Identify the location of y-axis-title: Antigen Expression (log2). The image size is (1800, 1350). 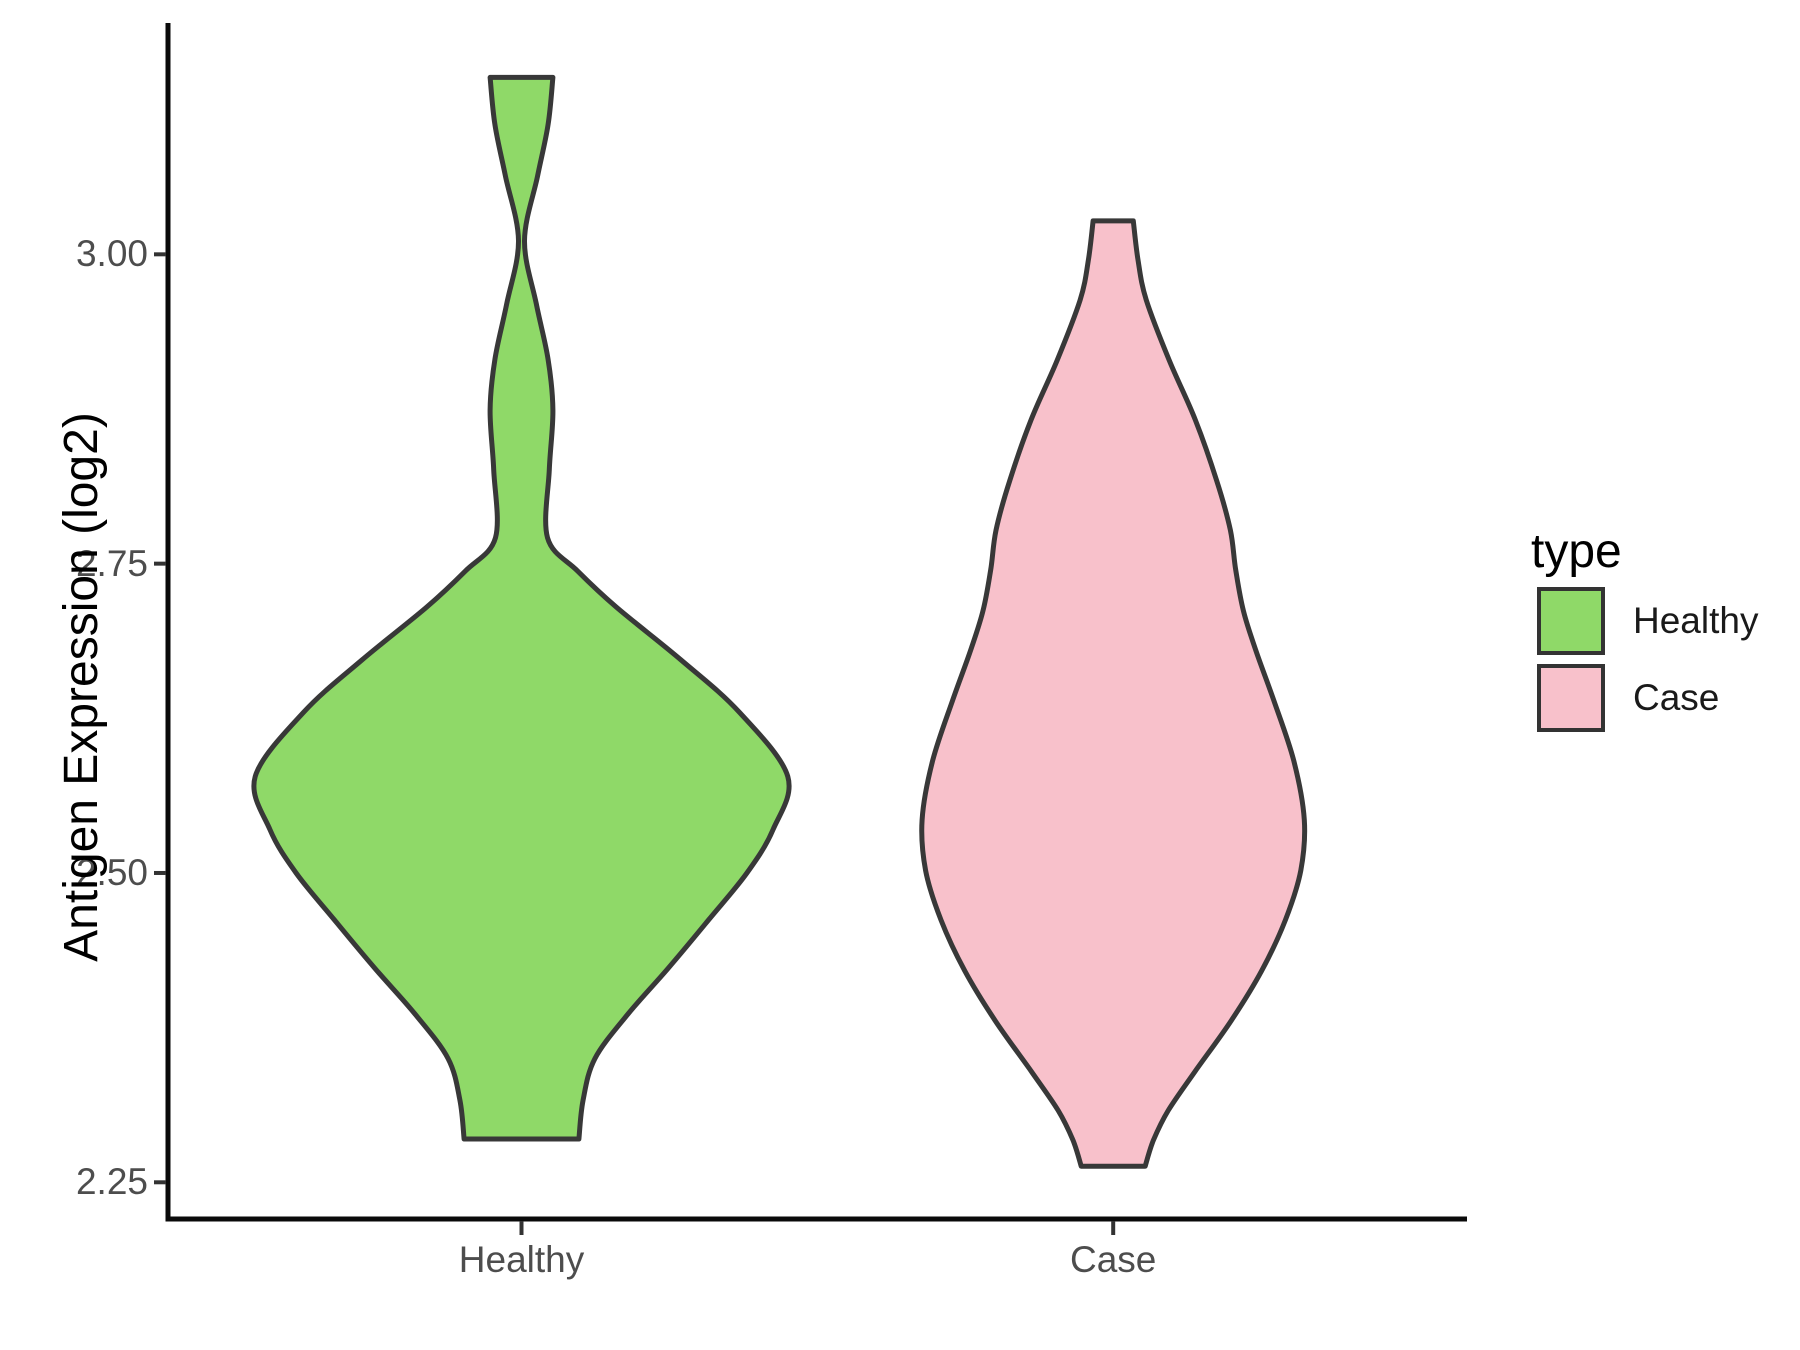
(81, 687).